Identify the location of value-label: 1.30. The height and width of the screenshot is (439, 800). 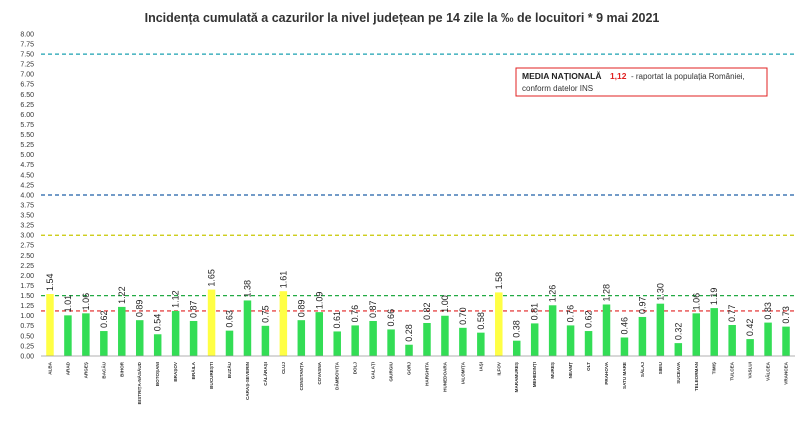
(660, 292).